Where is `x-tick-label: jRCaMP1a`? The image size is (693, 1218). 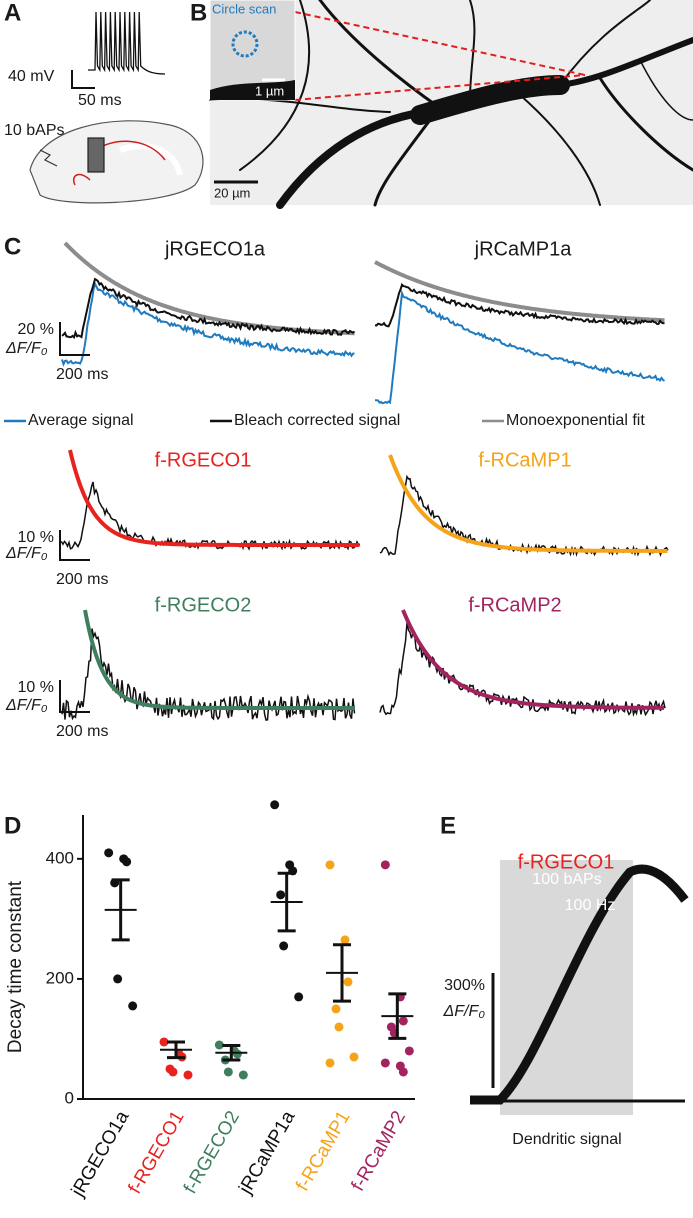
x-tick-label: jRCaMP1a is located at coordinates (267, 1152).